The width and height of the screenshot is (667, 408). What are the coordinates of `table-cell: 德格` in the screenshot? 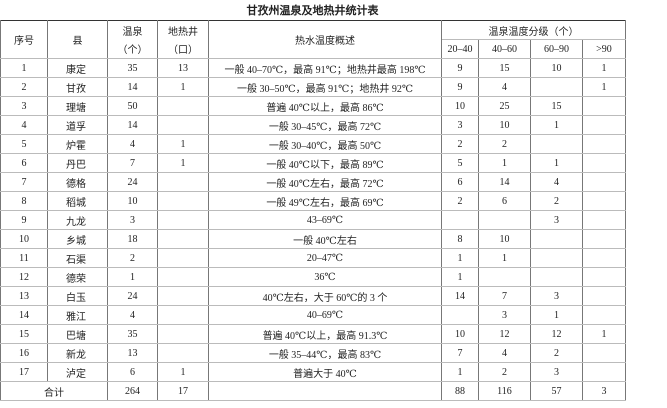 It's located at (77, 182).